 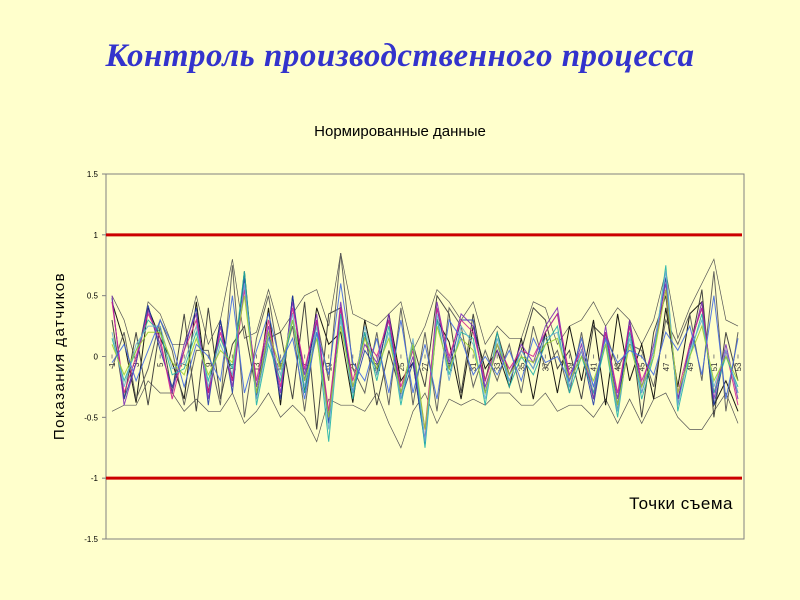 What do you see at coordinates (93, 296) in the screenshot?
I see `y-tick-label: 0.5` at bounding box center [93, 296].